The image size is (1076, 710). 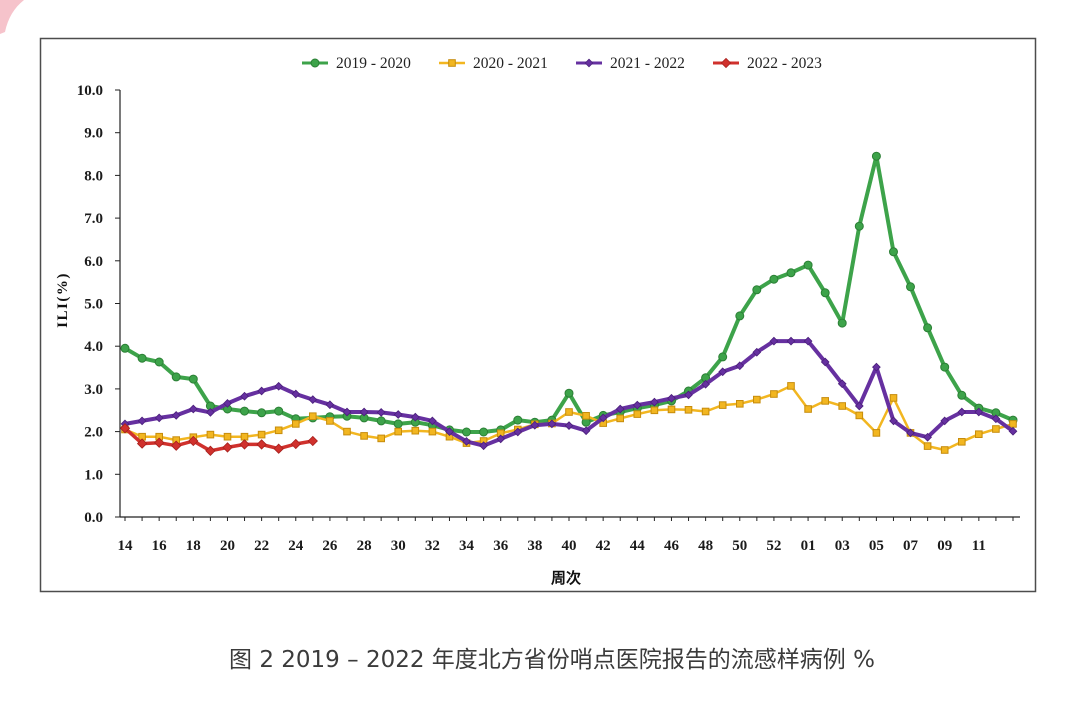 I want to click on figure-caption: 图 2 2019 – 2022 年度北方省份哨点医院报告的流感样病例 %, so click(x=552, y=660).